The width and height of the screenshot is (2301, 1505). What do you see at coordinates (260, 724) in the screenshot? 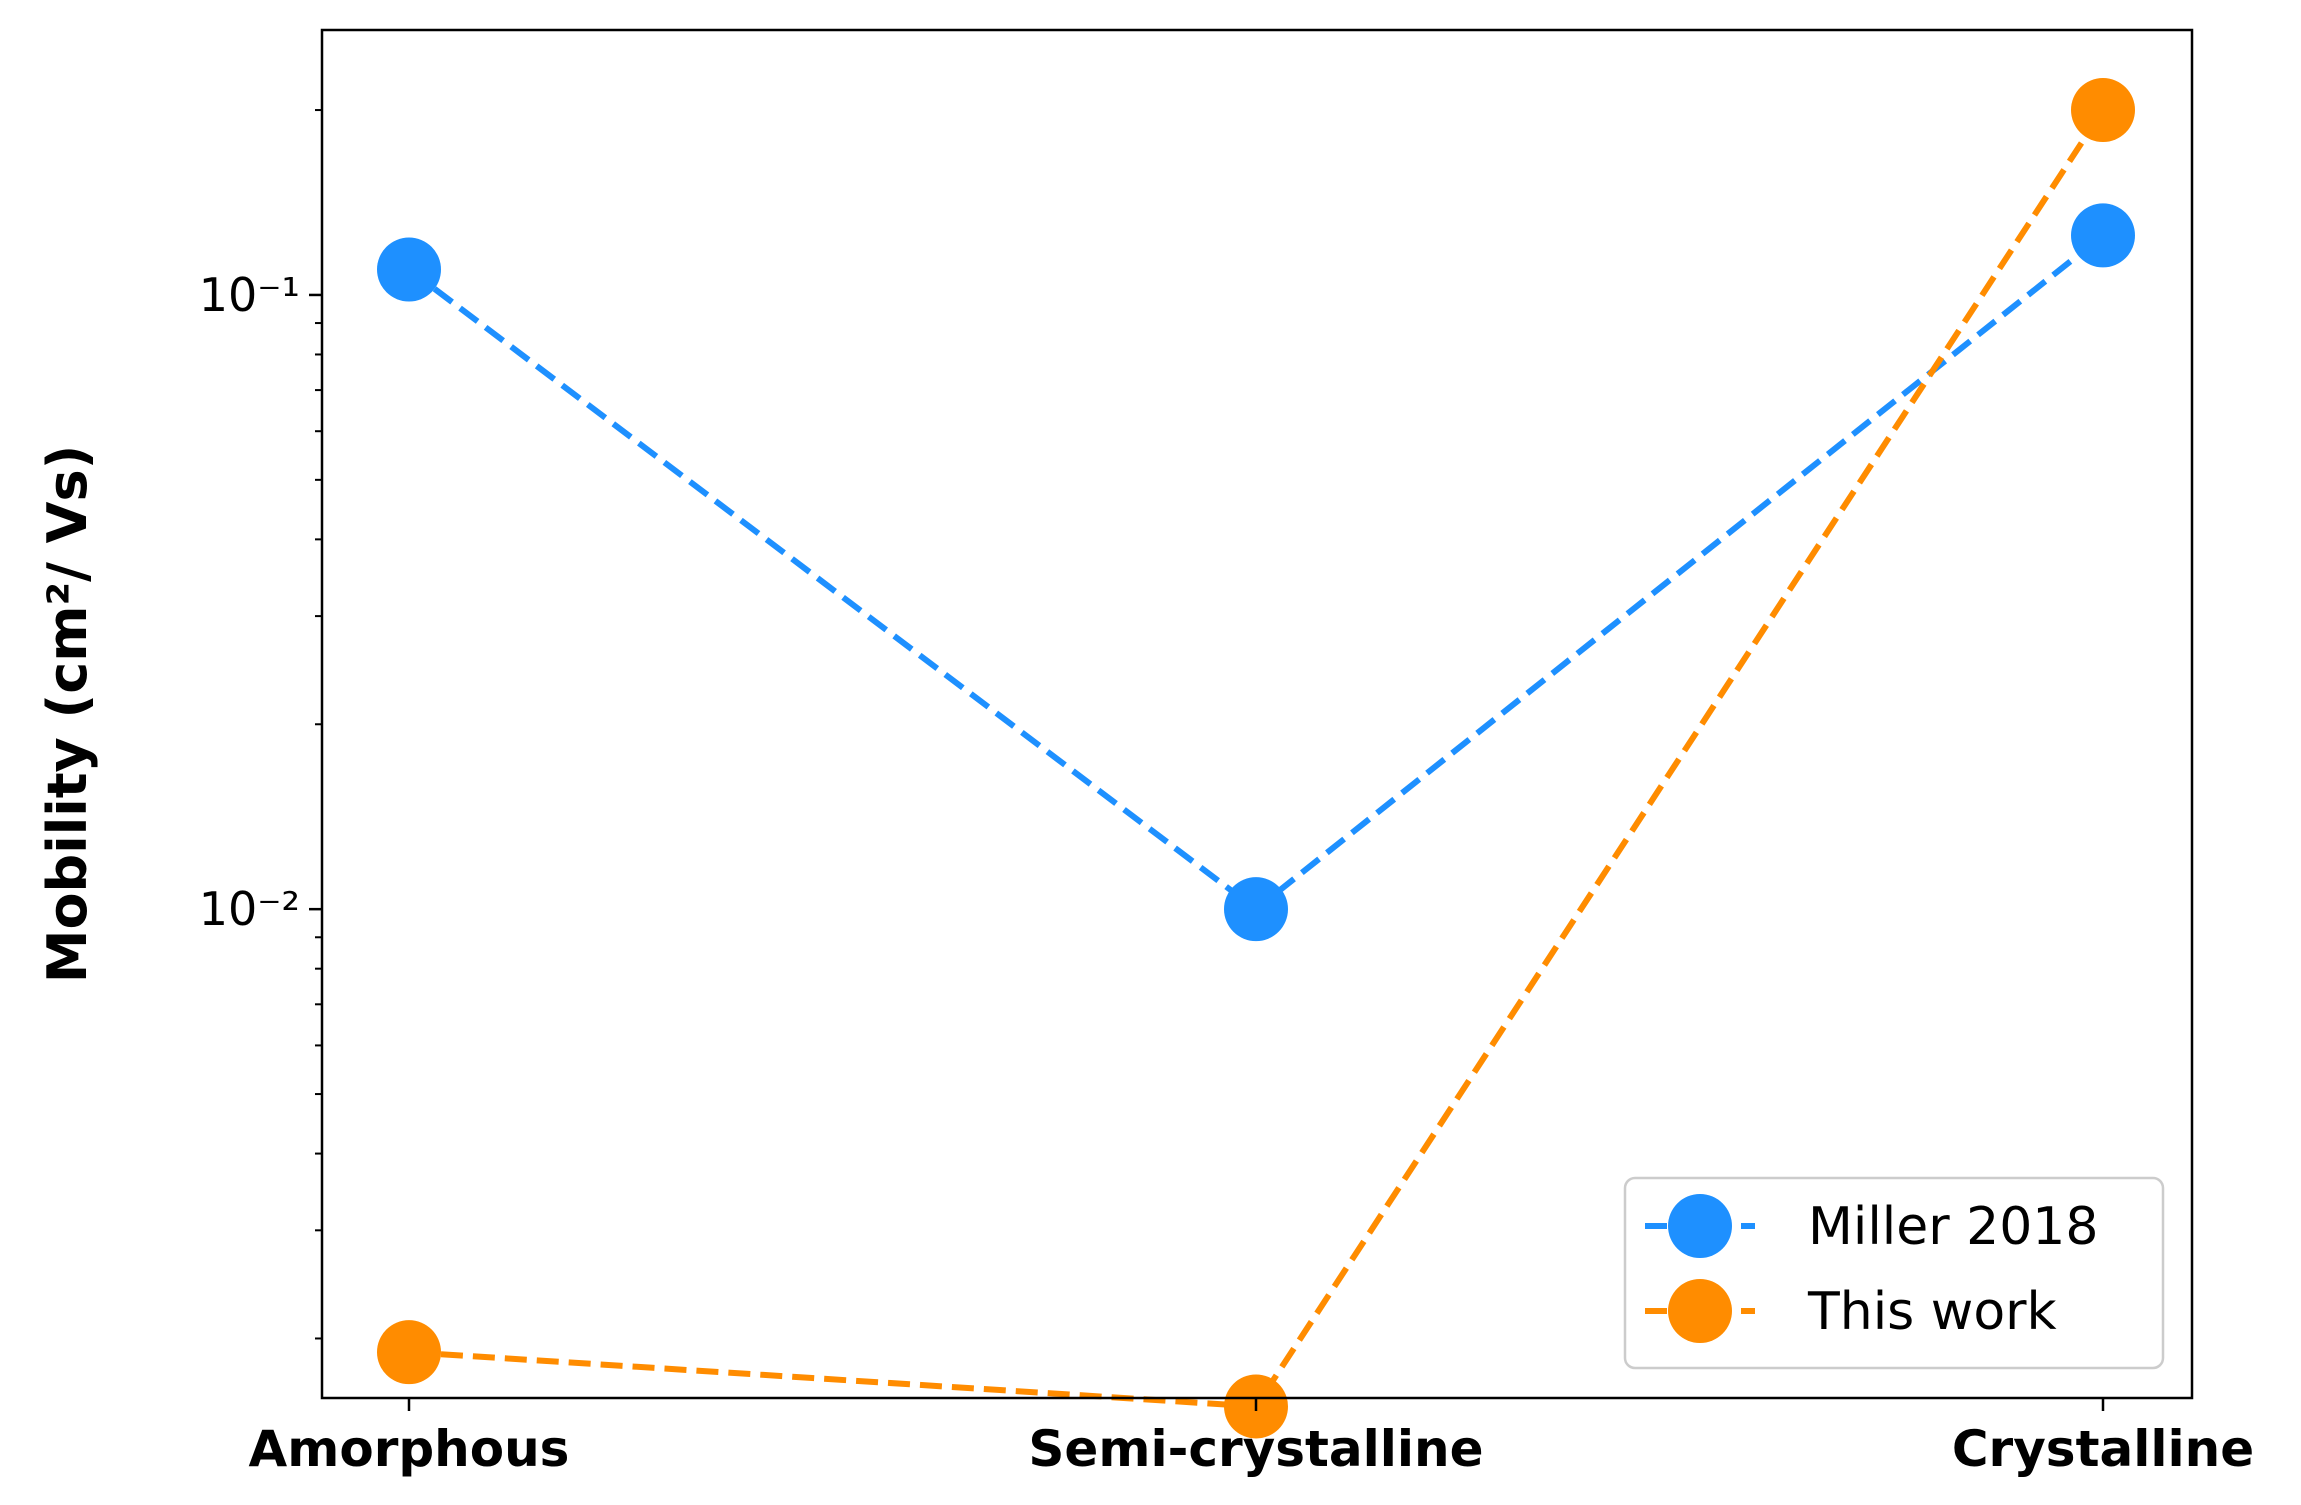
I see `y-axis-ticks: 10⁻¹ 10⁻²` at bounding box center [260, 724].